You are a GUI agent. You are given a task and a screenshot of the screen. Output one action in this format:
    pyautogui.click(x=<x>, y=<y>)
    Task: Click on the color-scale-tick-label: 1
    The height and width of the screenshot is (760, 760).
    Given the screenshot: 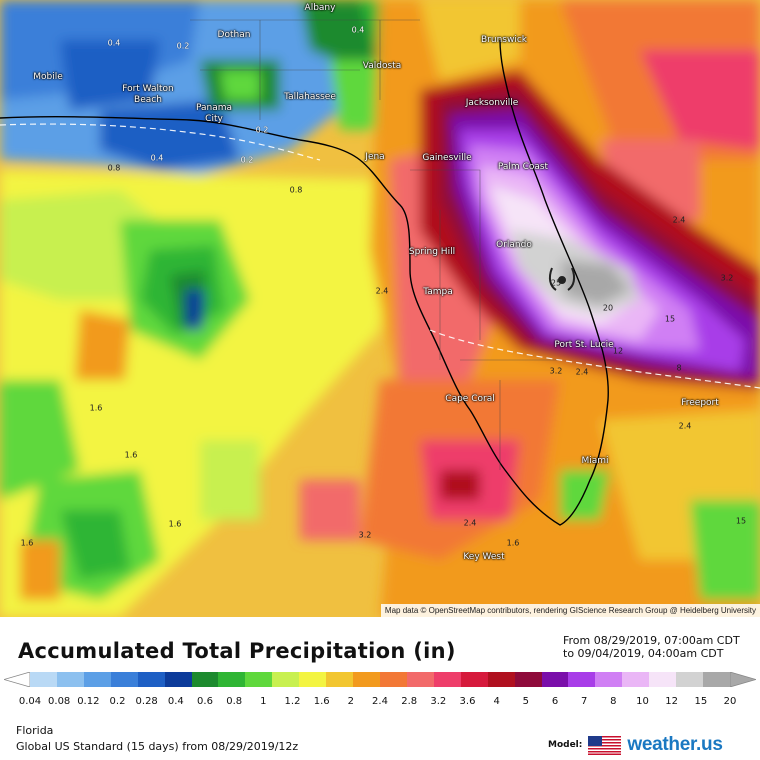 What is the action you would take?
    pyautogui.click(x=263, y=701)
    